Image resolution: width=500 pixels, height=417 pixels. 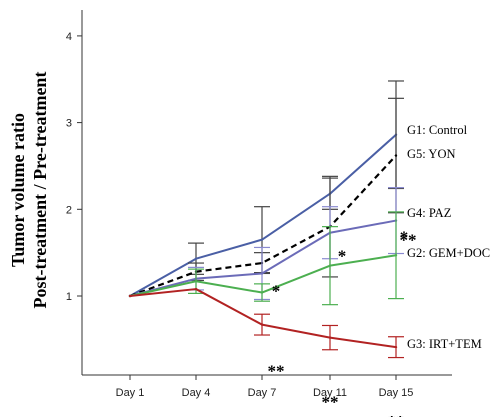 I want to click on legend-label: G4: PAZ, so click(x=429, y=213).